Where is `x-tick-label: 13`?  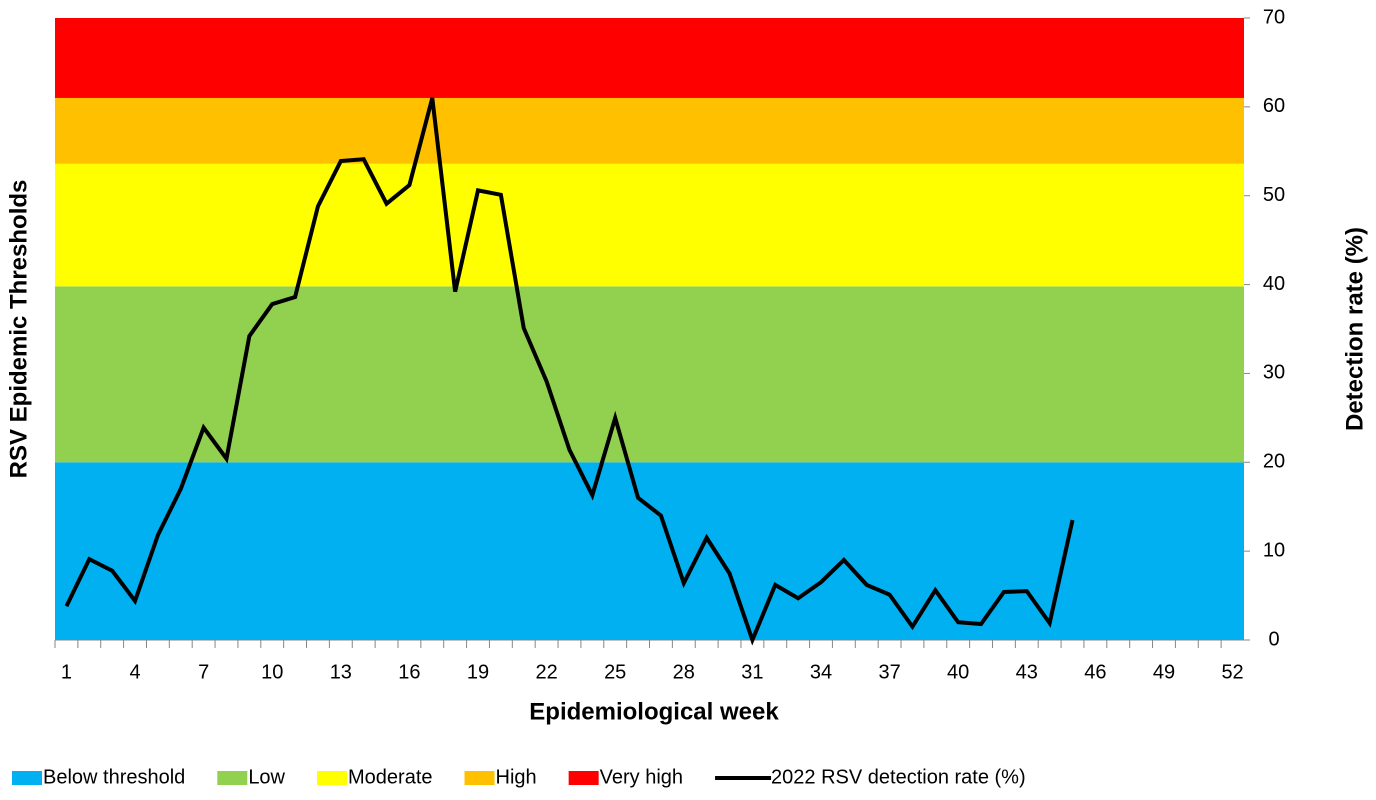
x-tick-label: 13 is located at coordinates (341, 672).